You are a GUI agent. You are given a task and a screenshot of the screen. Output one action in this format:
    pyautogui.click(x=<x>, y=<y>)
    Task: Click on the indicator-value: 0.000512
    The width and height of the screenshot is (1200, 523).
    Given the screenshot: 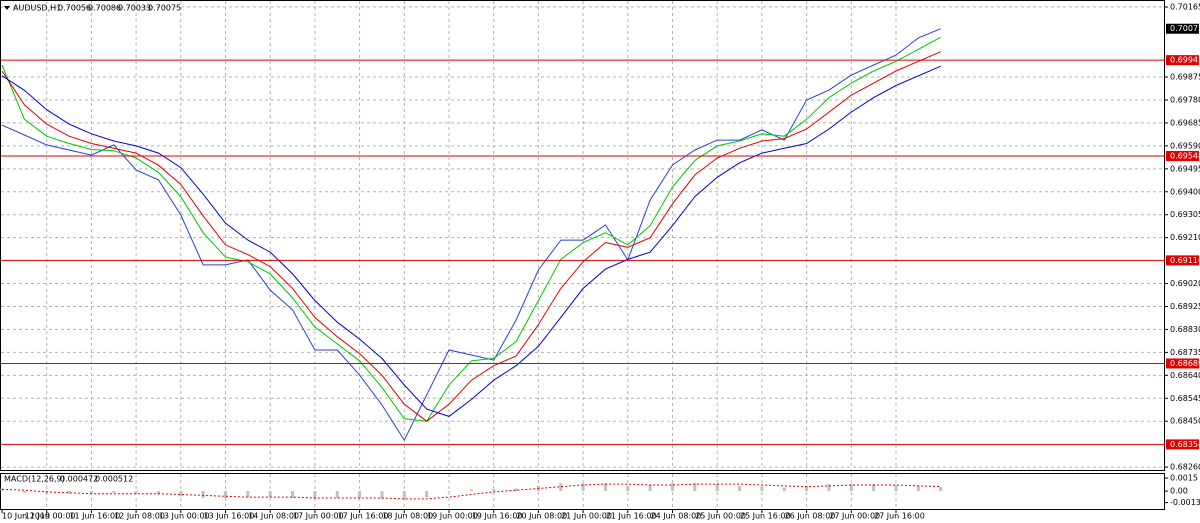 What is the action you would take?
    pyautogui.click(x=114, y=479)
    